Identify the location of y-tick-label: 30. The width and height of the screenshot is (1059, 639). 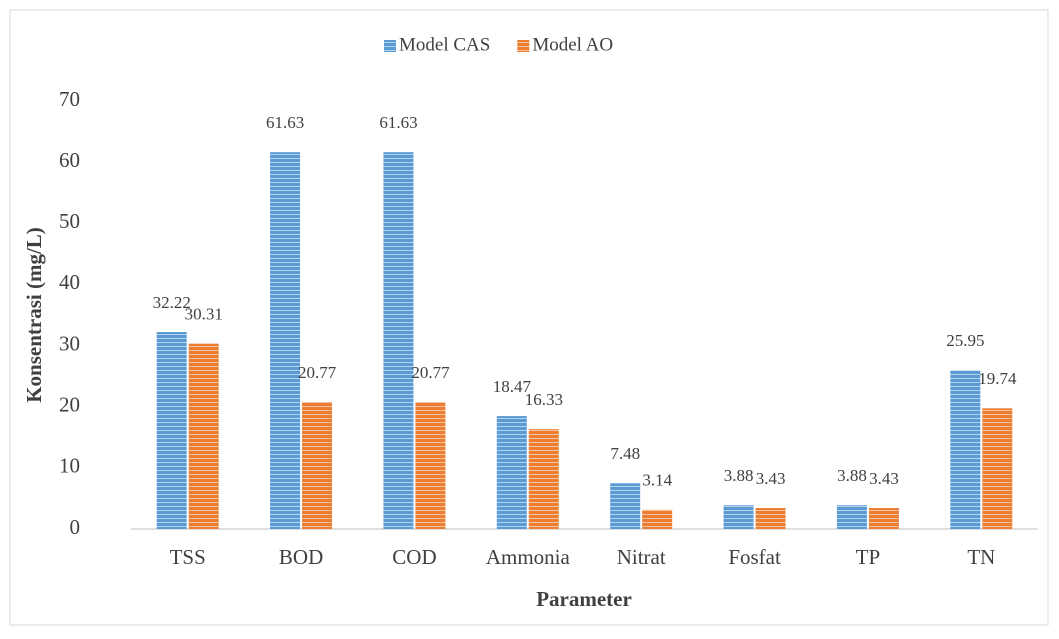
(69, 343).